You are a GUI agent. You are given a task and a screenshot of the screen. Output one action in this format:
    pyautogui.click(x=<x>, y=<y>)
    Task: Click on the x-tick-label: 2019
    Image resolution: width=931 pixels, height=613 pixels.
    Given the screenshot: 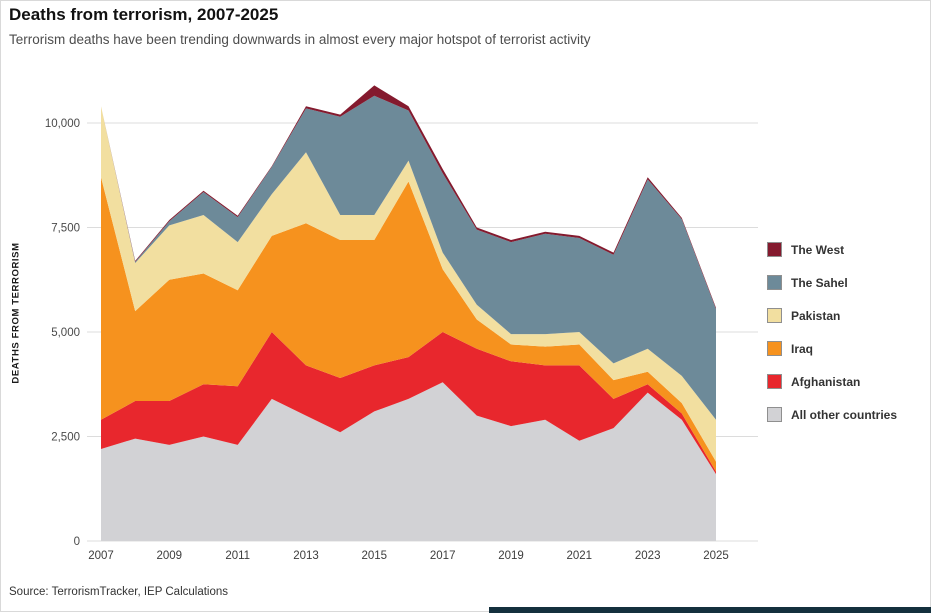 What is the action you would take?
    pyautogui.click(x=511, y=556)
    